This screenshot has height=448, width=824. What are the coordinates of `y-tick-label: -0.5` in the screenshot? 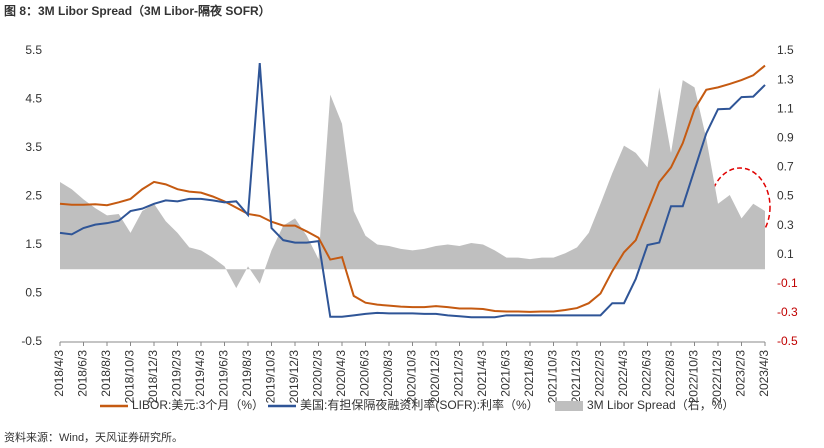 It's located at (31, 341).